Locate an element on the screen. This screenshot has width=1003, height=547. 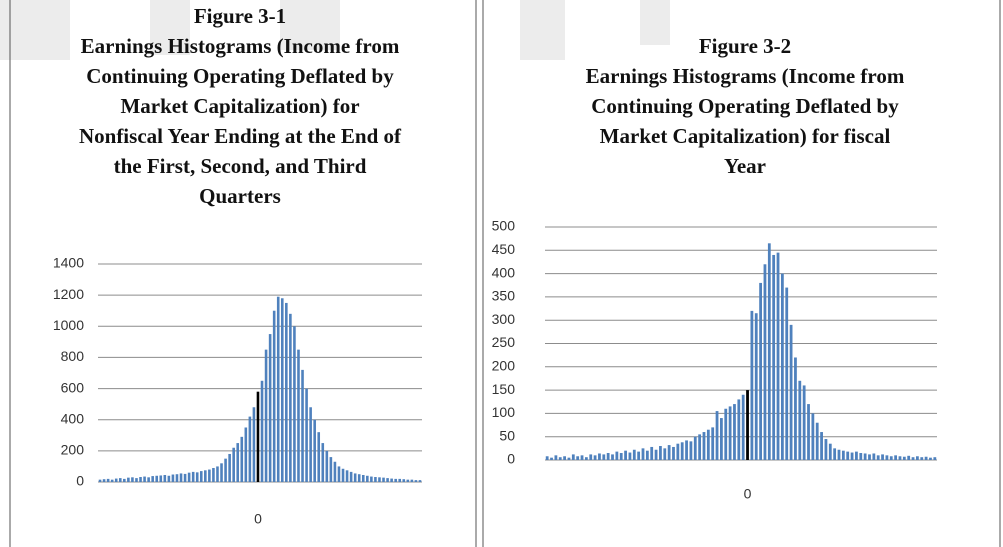
y-tick-label: 250 is located at coordinates (504, 342).